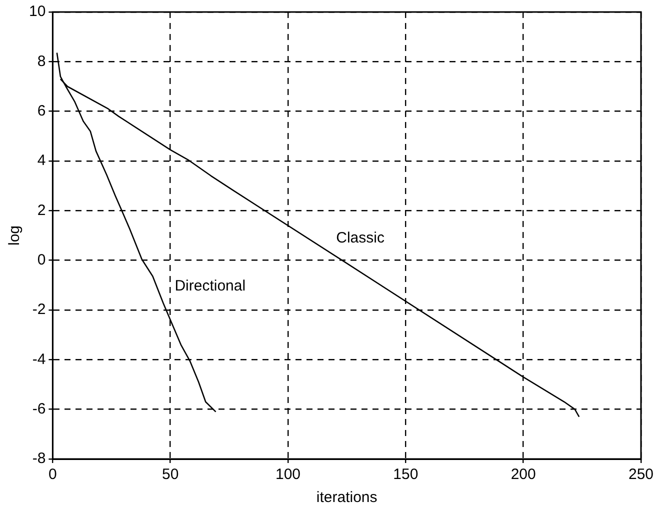 The image size is (663, 509). Describe the element at coordinates (41, 259) in the screenshot. I see `y-tick-label: 0` at that location.